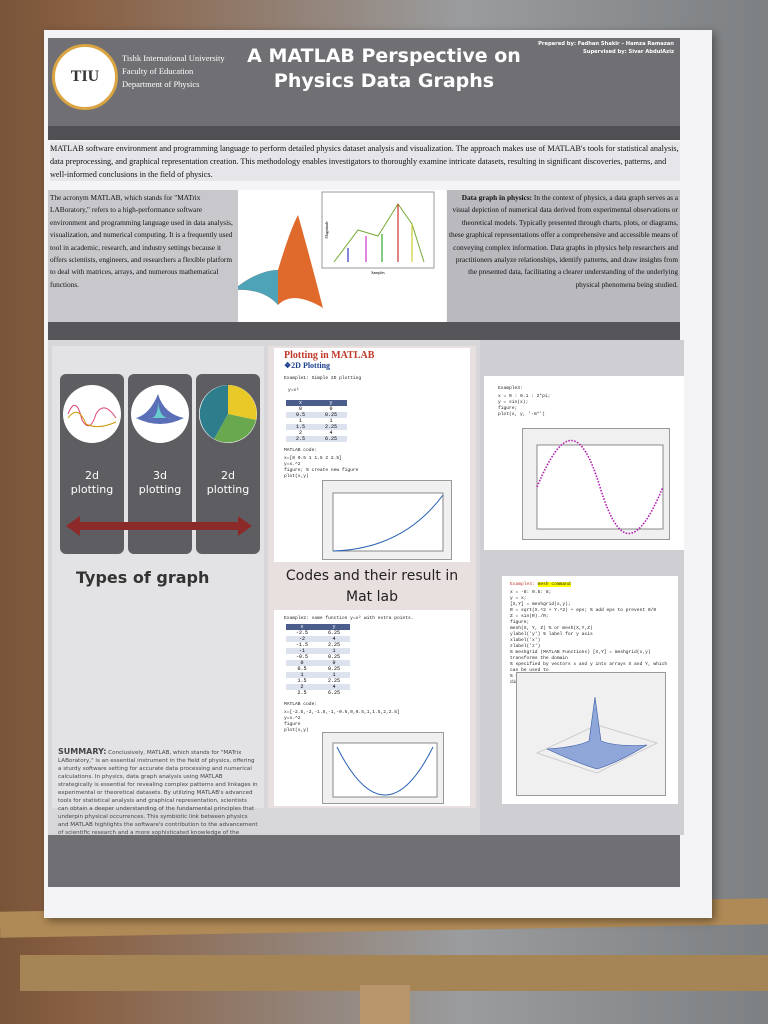  Describe the element at coordinates (160, 482) in the screenshot. I see `type-label: 3d plotting` at that location.